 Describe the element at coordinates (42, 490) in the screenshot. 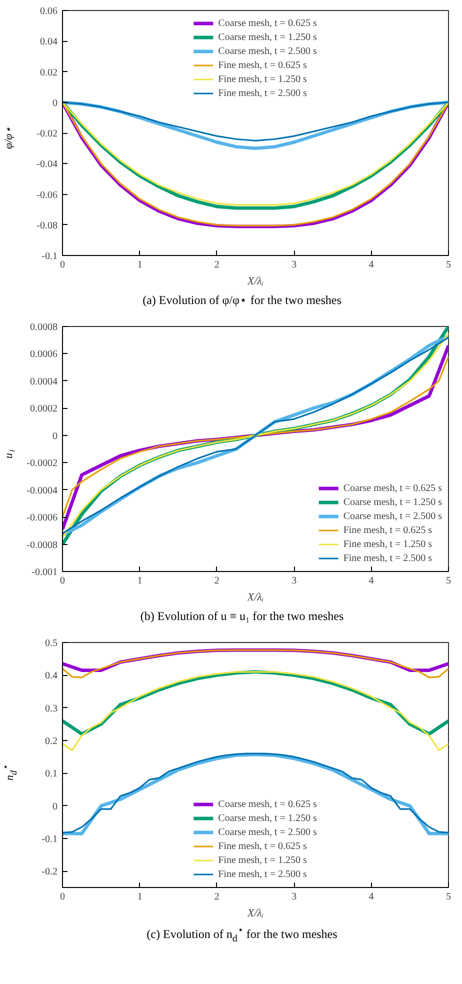

I see `y-tick-label: -0.0004` at that location.